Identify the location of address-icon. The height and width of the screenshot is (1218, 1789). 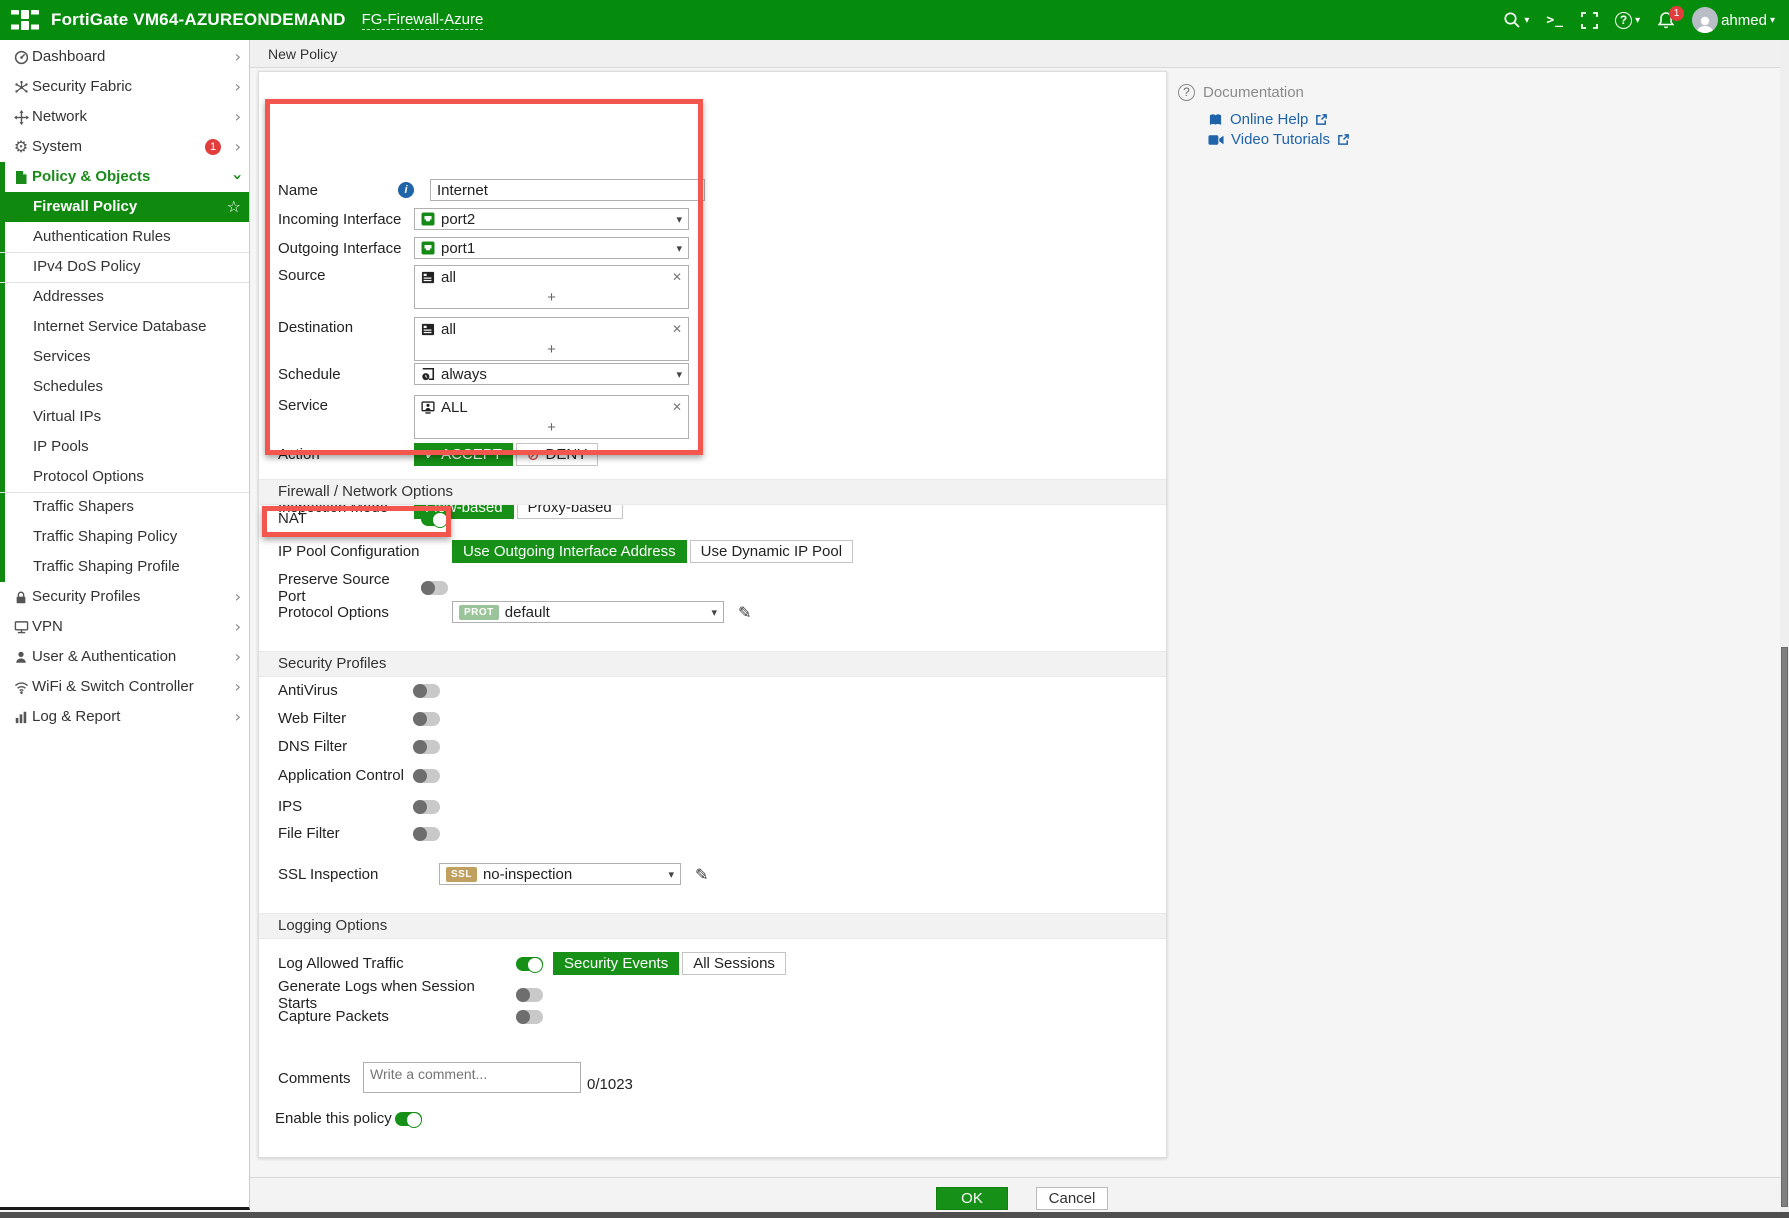
(428, 277).